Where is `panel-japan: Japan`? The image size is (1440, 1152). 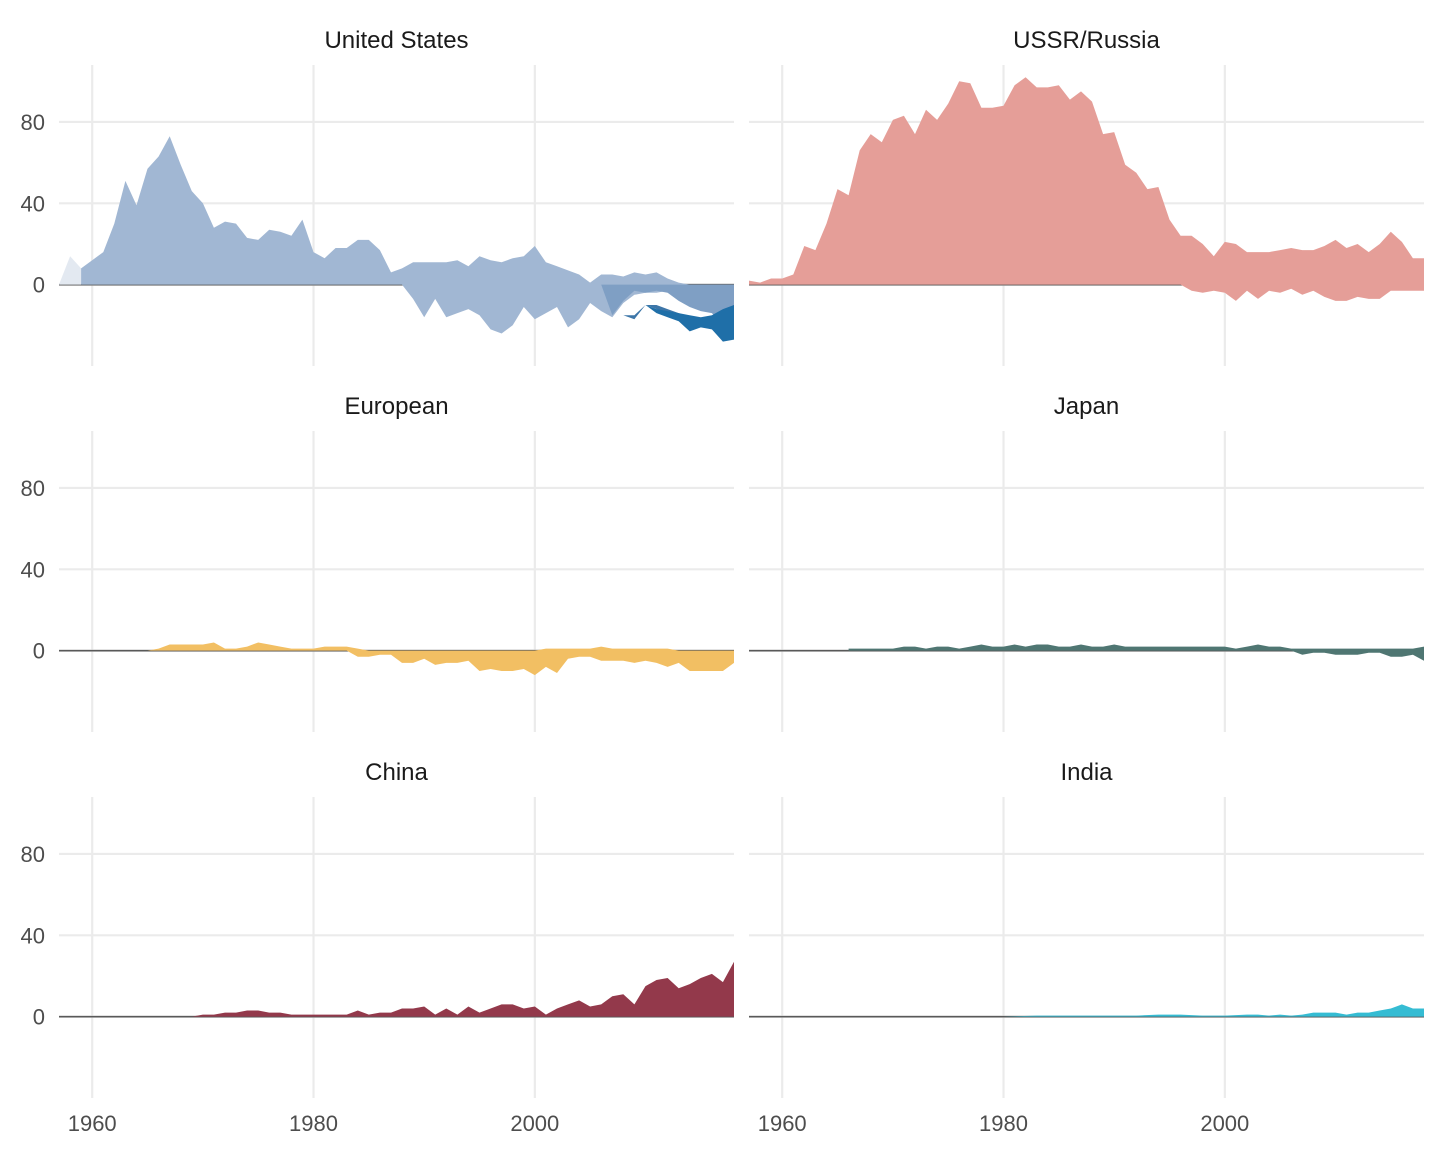
panel-japan: Japan is located at coordinates (1086, 562).